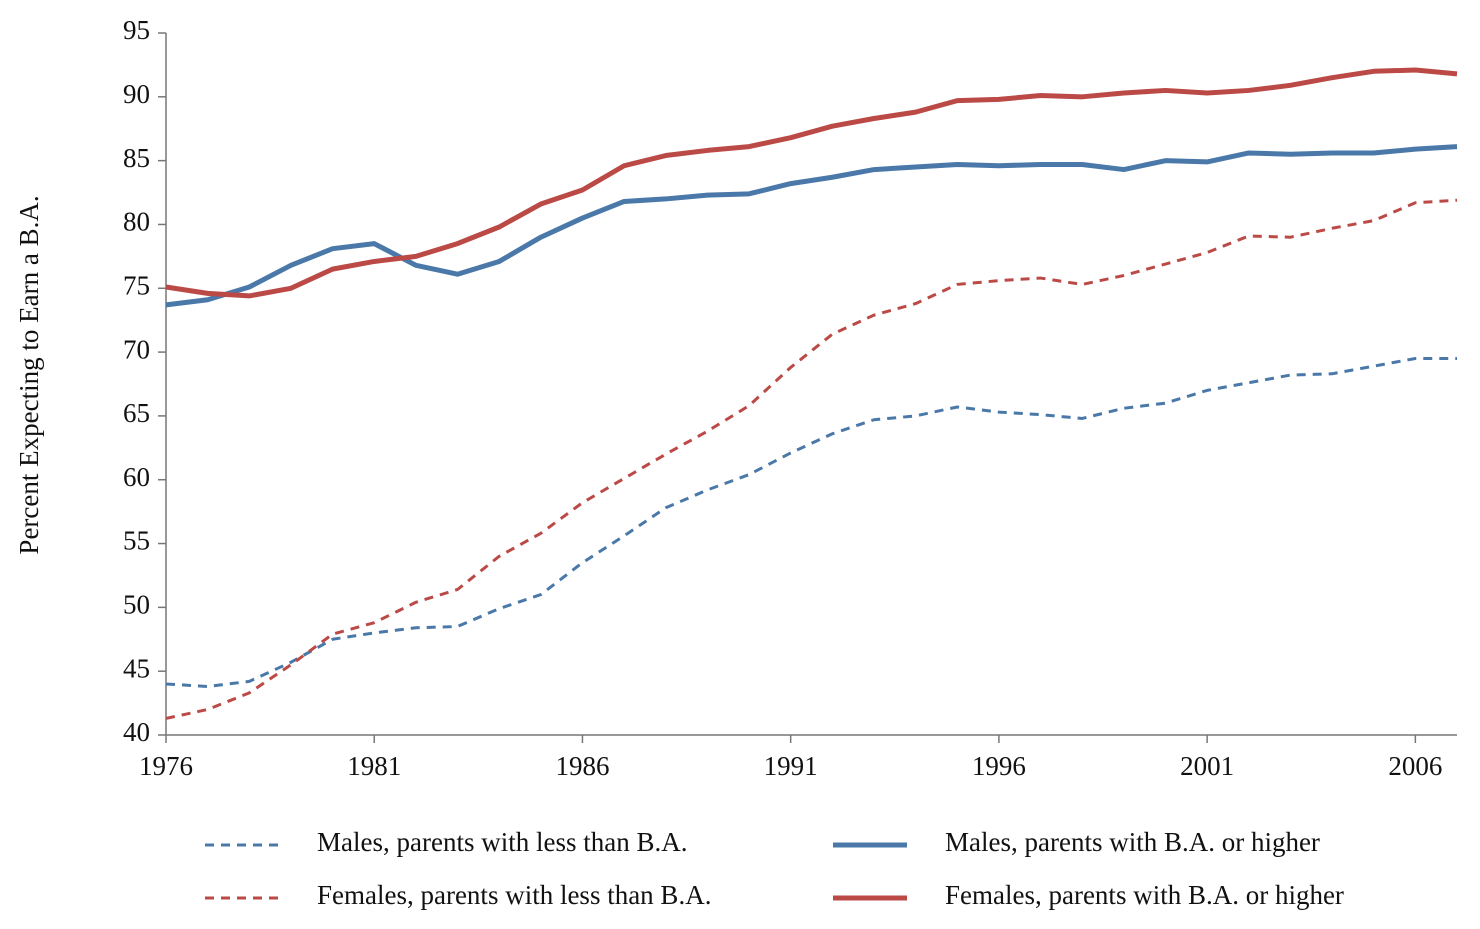  What do you see at coordinates (136, 732) in the screenshot?
I see `y-tick-label: 40` at bounding box center [136, 732].